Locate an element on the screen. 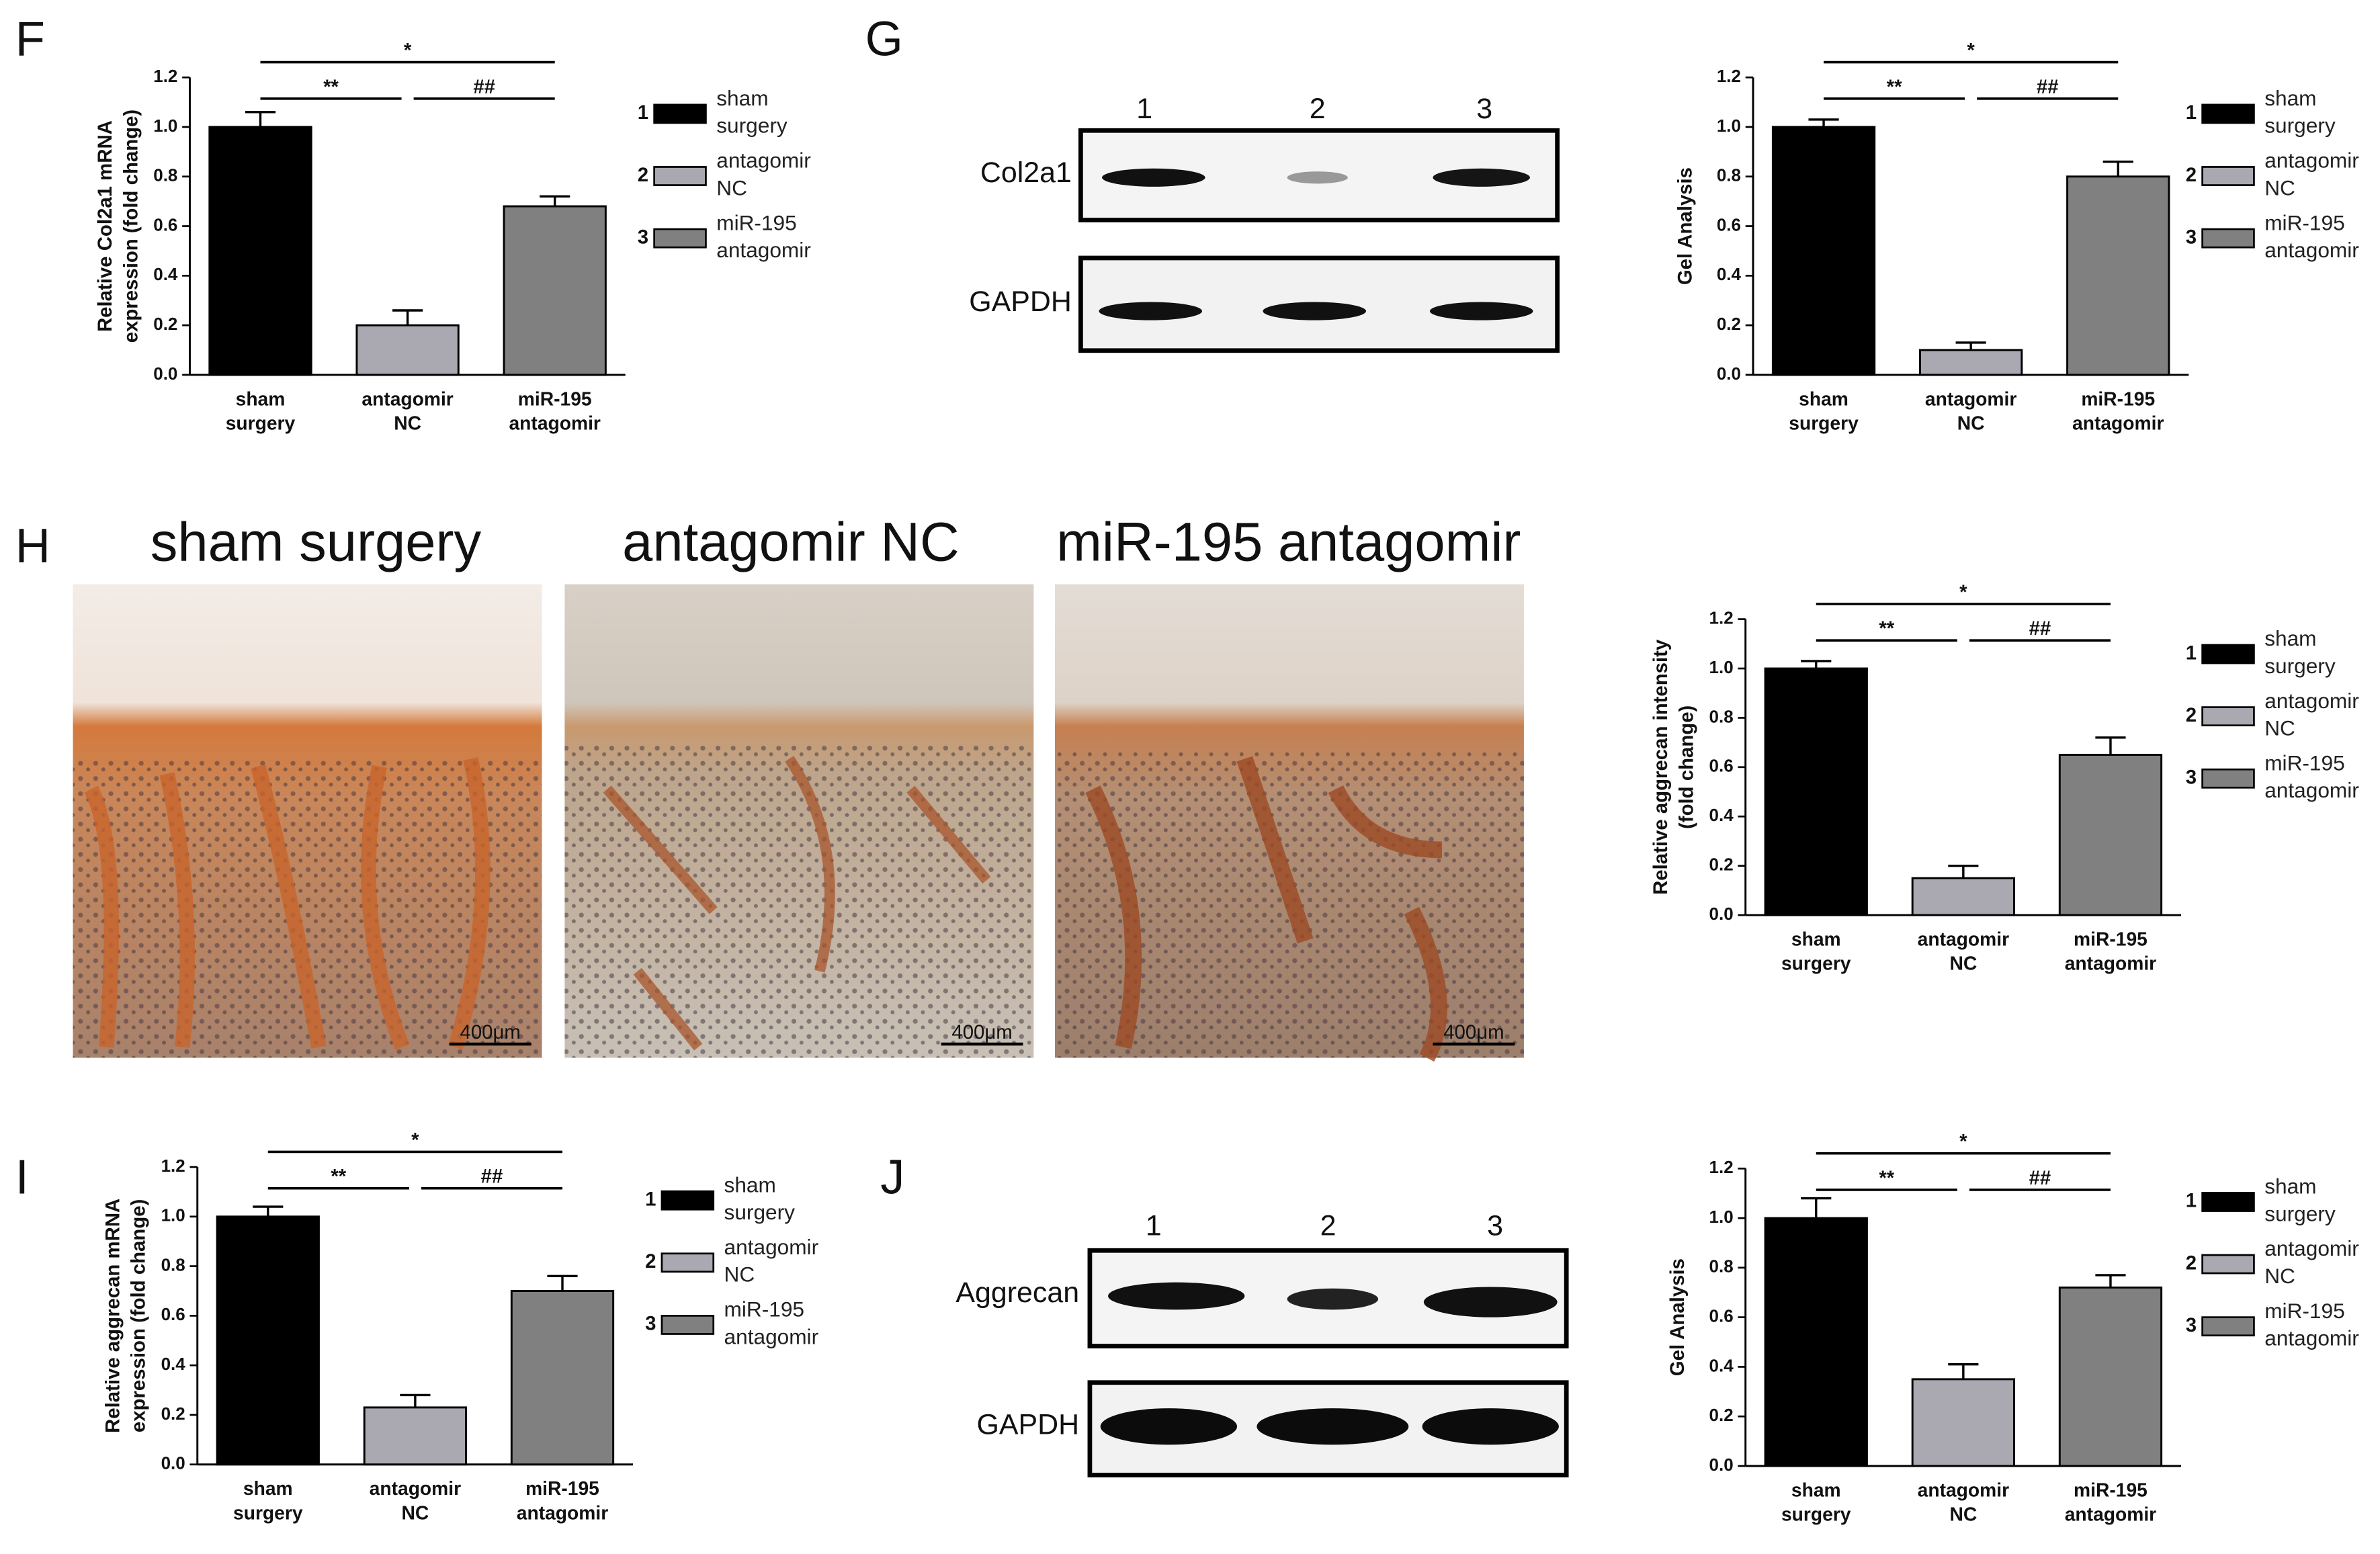  blot-g: 1 2 3 Col2a1 GAPDH is located at coordinates (1264, 223).